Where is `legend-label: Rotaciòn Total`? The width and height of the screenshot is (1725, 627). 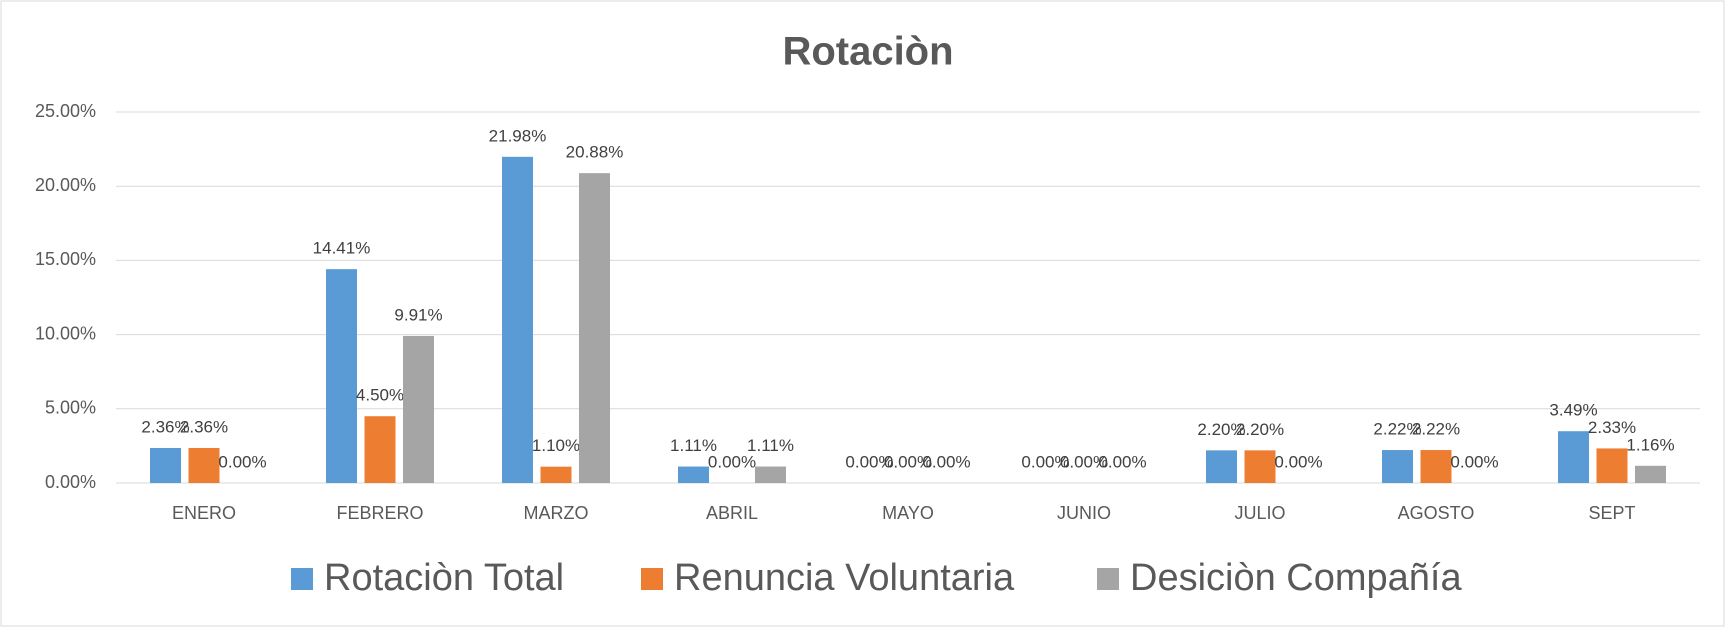
legend-label: Rotaciòn Total is located at coordinates (444, 578).